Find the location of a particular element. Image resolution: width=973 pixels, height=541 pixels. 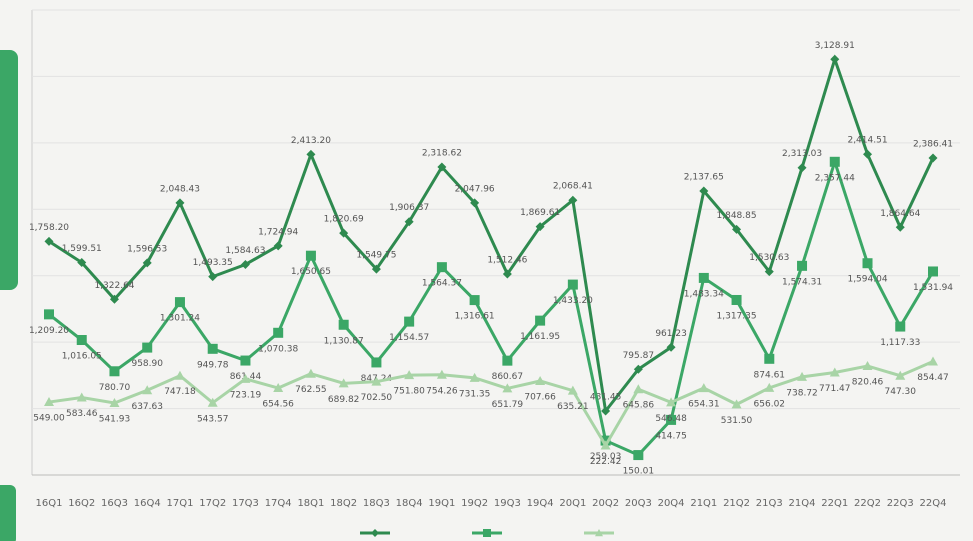

x-tick-label: 22Q1 is located at coordinates (834, 503).